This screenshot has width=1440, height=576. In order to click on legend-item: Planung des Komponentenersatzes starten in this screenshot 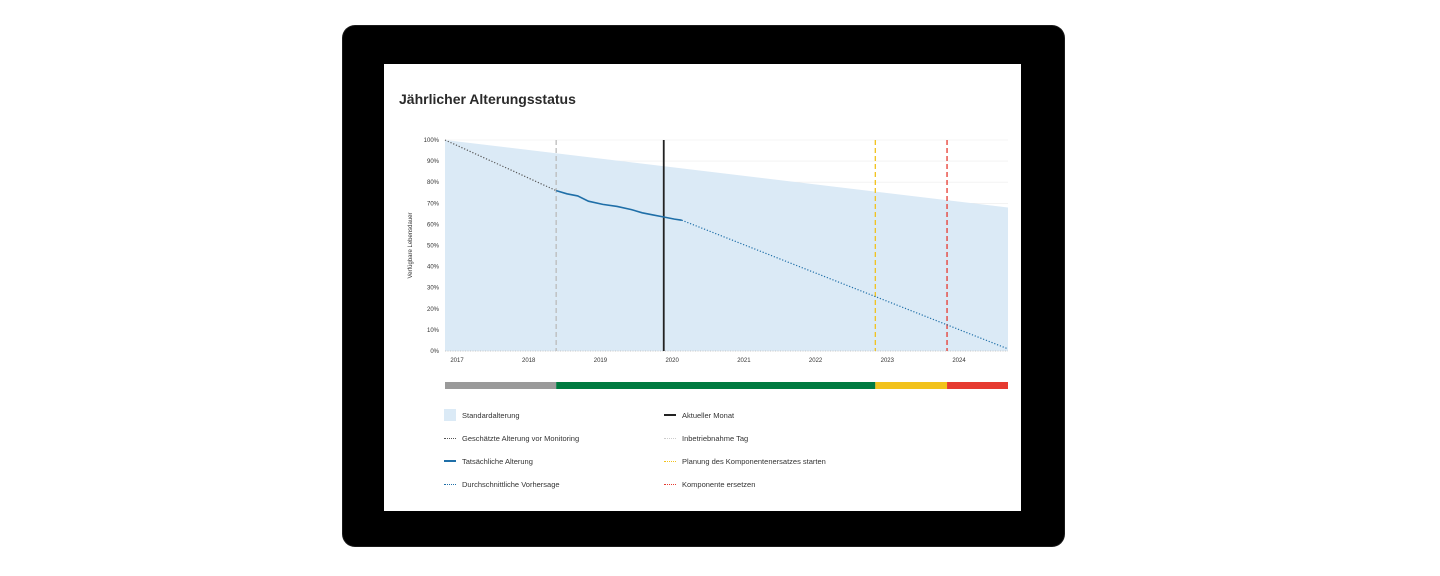, I will do `click(745, 461)`.